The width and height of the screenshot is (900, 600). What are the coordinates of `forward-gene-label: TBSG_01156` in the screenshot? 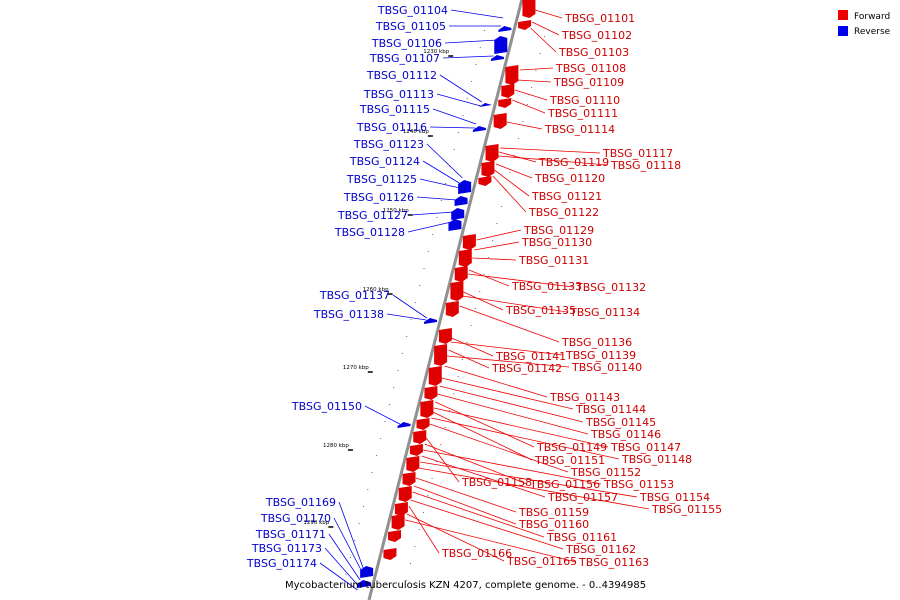 It's located at (564, 484).